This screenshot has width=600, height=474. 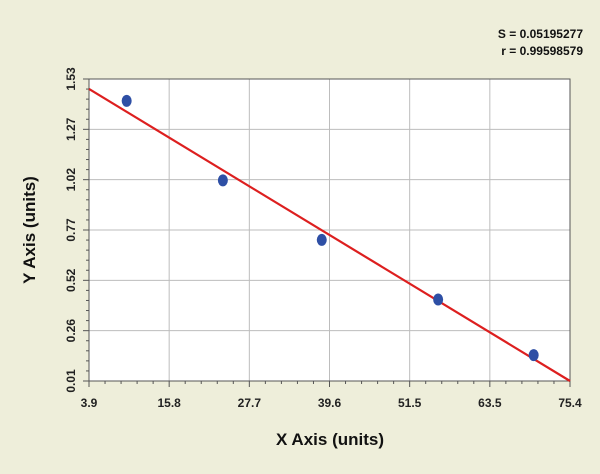 I want to click on y-tick-label: 0.77, so click(x=71, y=230).